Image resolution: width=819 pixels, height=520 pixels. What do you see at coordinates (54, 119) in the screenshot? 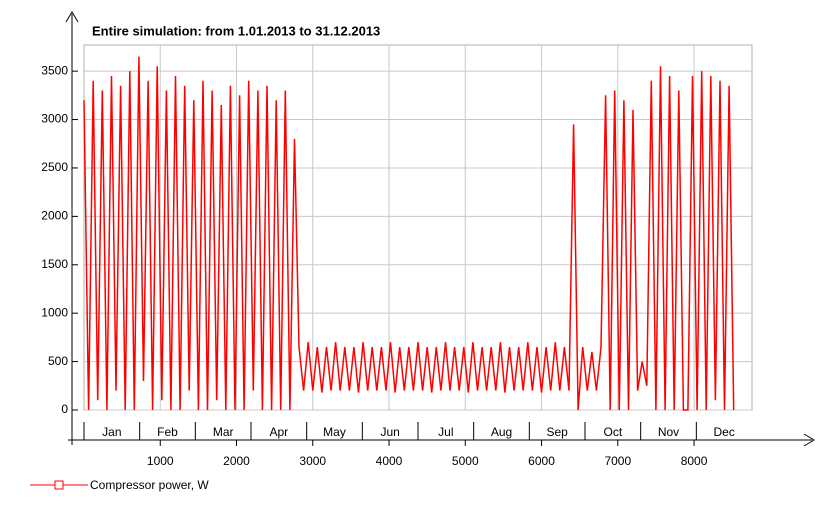
I see `y-tick-label: 3000` at bounding box center [54, 119].